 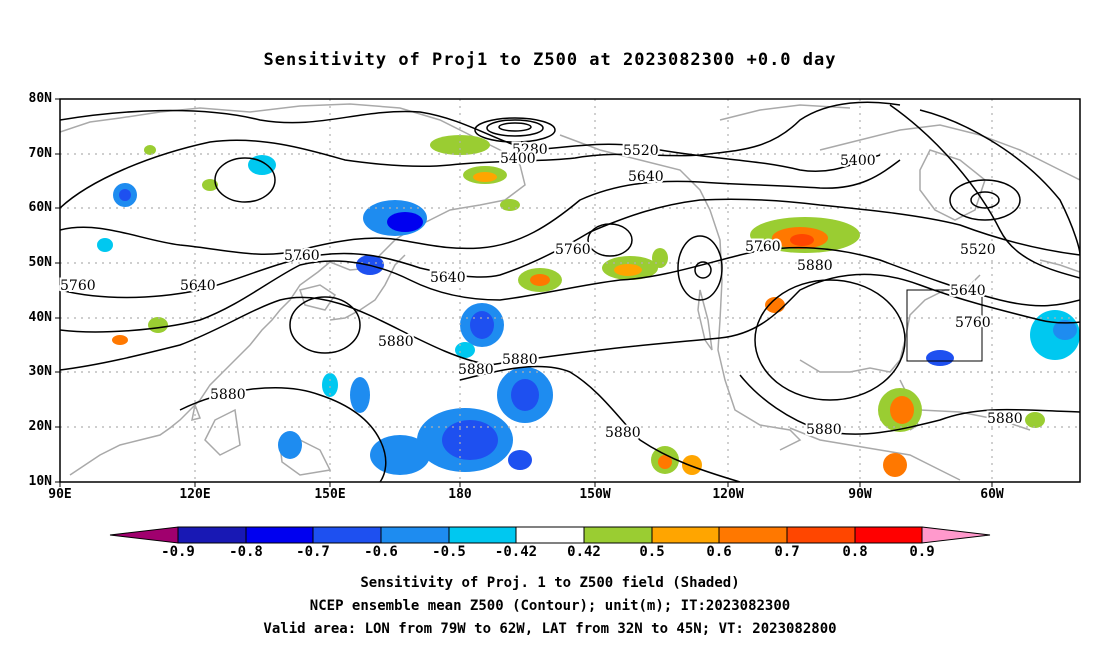 I want to click on colorbar-label: -0.7, so click(x=313, y=552).